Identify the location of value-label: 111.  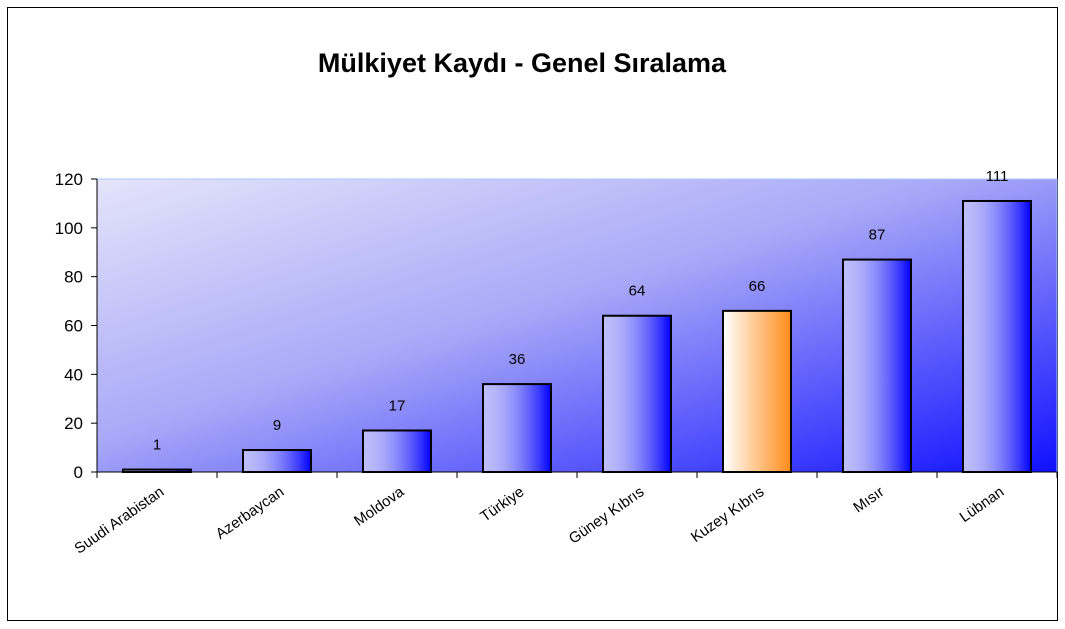
(997, 176).